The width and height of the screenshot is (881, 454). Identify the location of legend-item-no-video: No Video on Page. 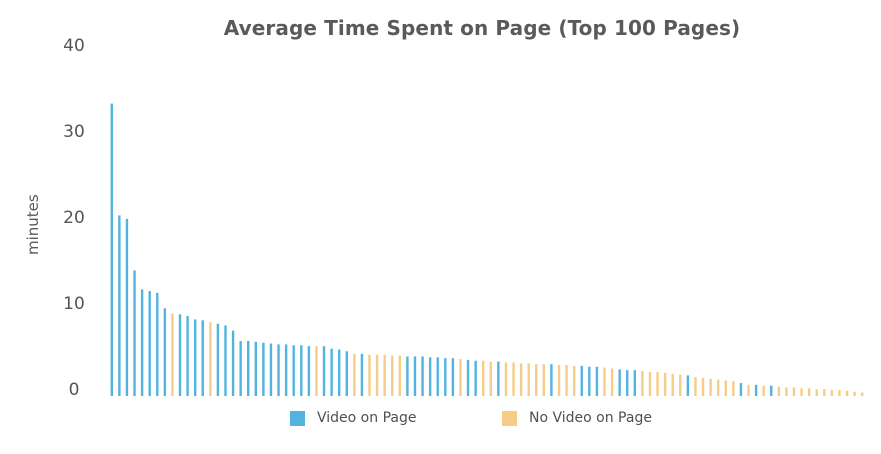
(577, 418).